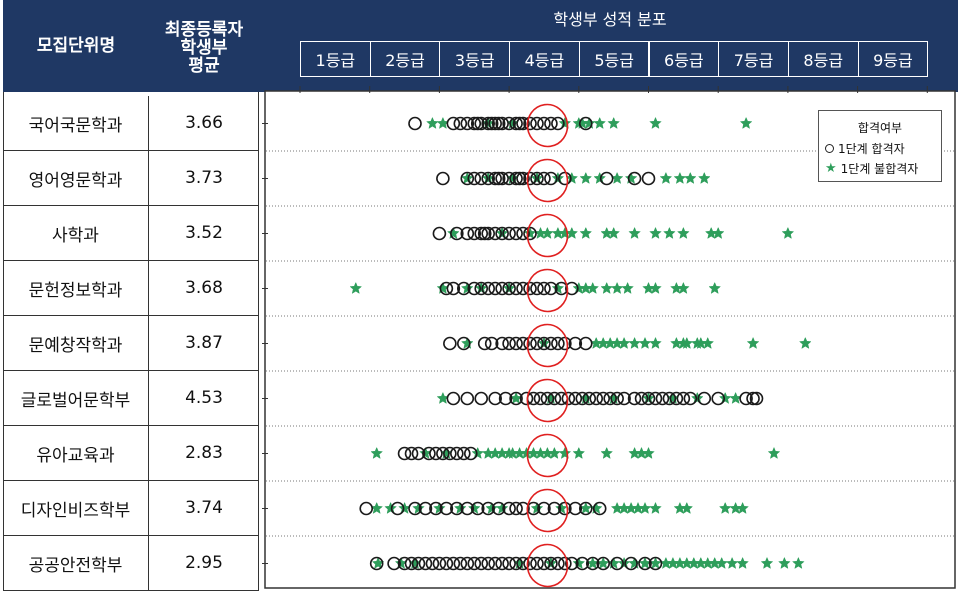 This screenshot has width=966, height=593. What do you see at coordinates (544, 59) in the screenshot?
I see `grade-label: 4등급` at bounding box center [544, 59].